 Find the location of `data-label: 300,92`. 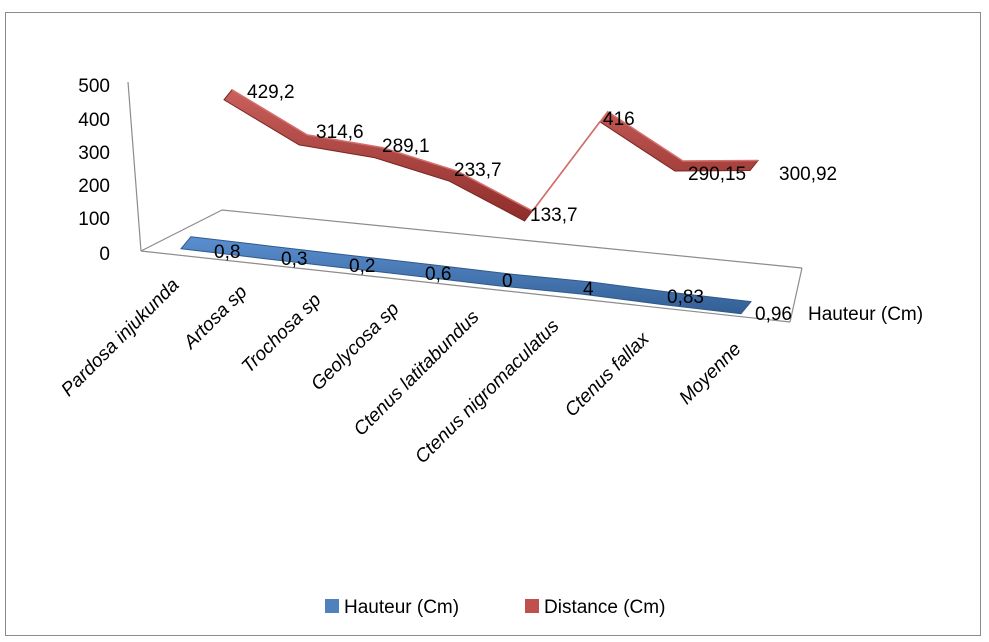

data-label: 300,92 is located at coordinates (808, 174).